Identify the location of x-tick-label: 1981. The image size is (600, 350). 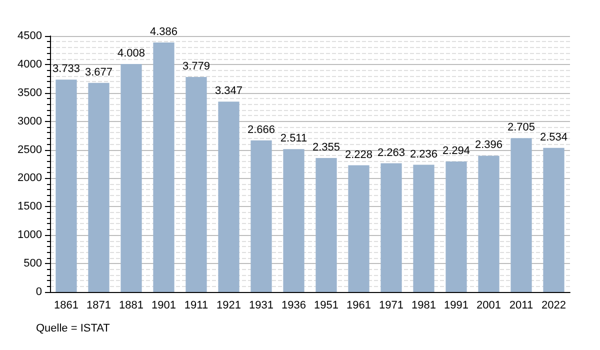
(424, 306).